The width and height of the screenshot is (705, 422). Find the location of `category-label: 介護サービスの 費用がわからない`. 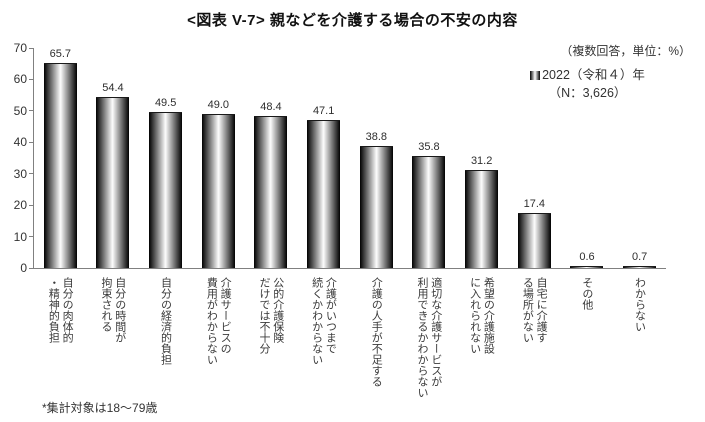

category-label: 介護サービスの 費用がわからない is located at coordinates (218, 321).